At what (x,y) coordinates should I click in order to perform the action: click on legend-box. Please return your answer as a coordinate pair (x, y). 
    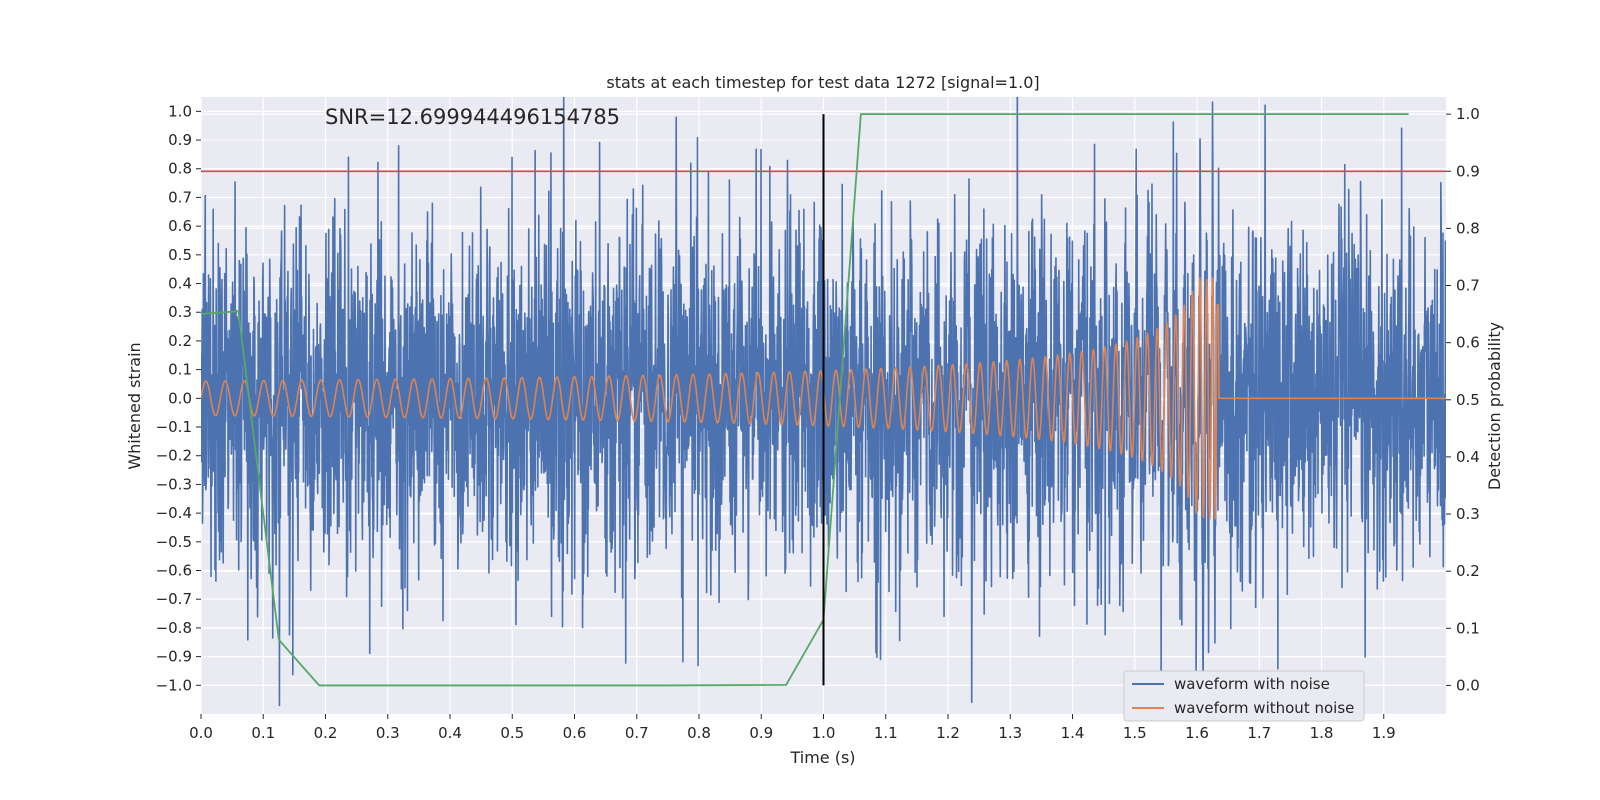
    Looking at the image, I should click on (1244, 696).